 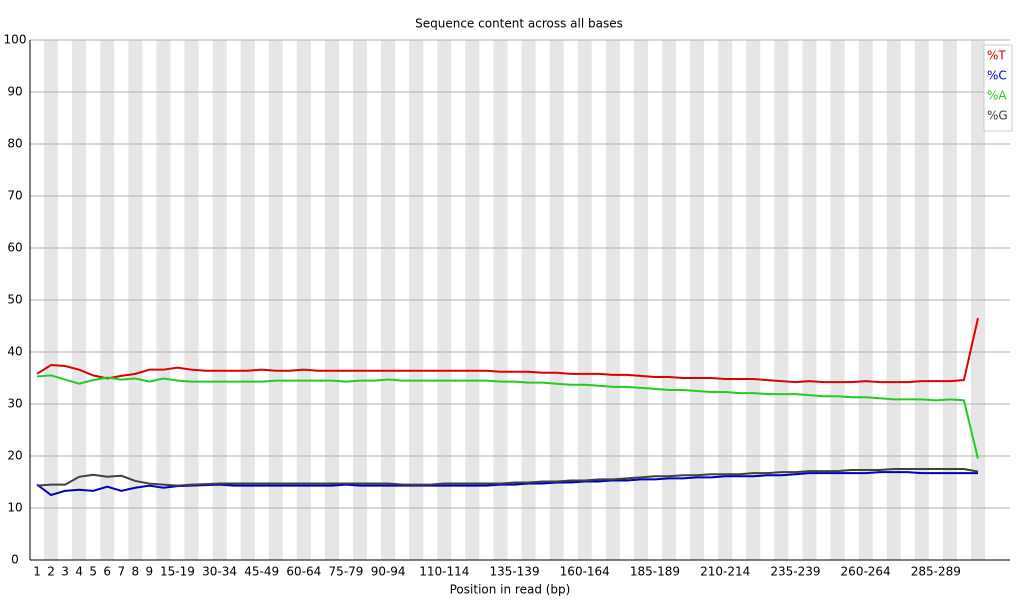 What do you see at coordinates (997, 96) in the screenshot?
I see `legend-entry: %A` at bounding box center [997, 96].